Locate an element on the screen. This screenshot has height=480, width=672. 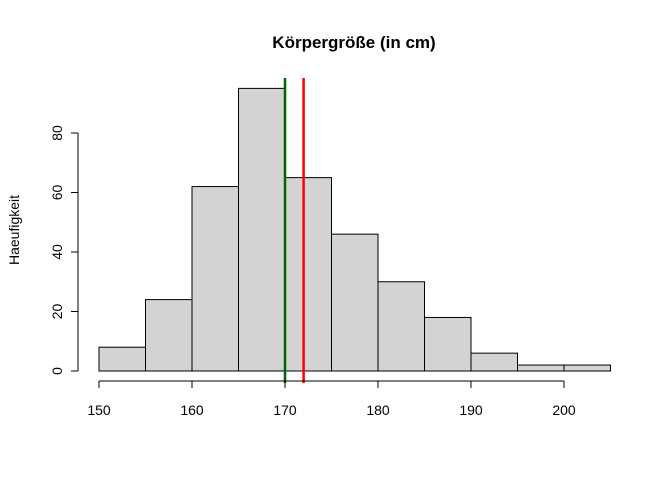
x-tick-label: 190 is located at coordinates (471, 410).